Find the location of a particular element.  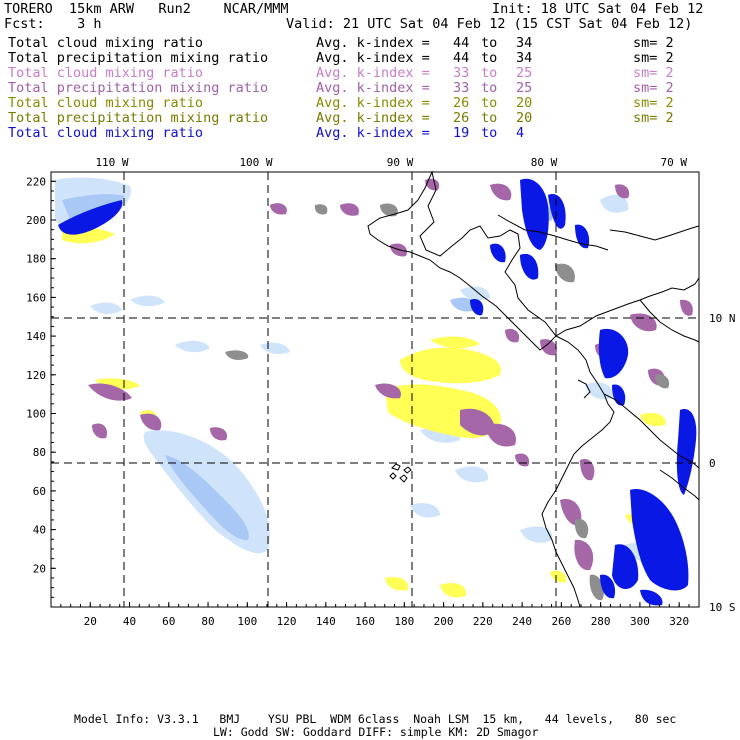

left-grid-label: 140 is located at coordinates (36, 336).